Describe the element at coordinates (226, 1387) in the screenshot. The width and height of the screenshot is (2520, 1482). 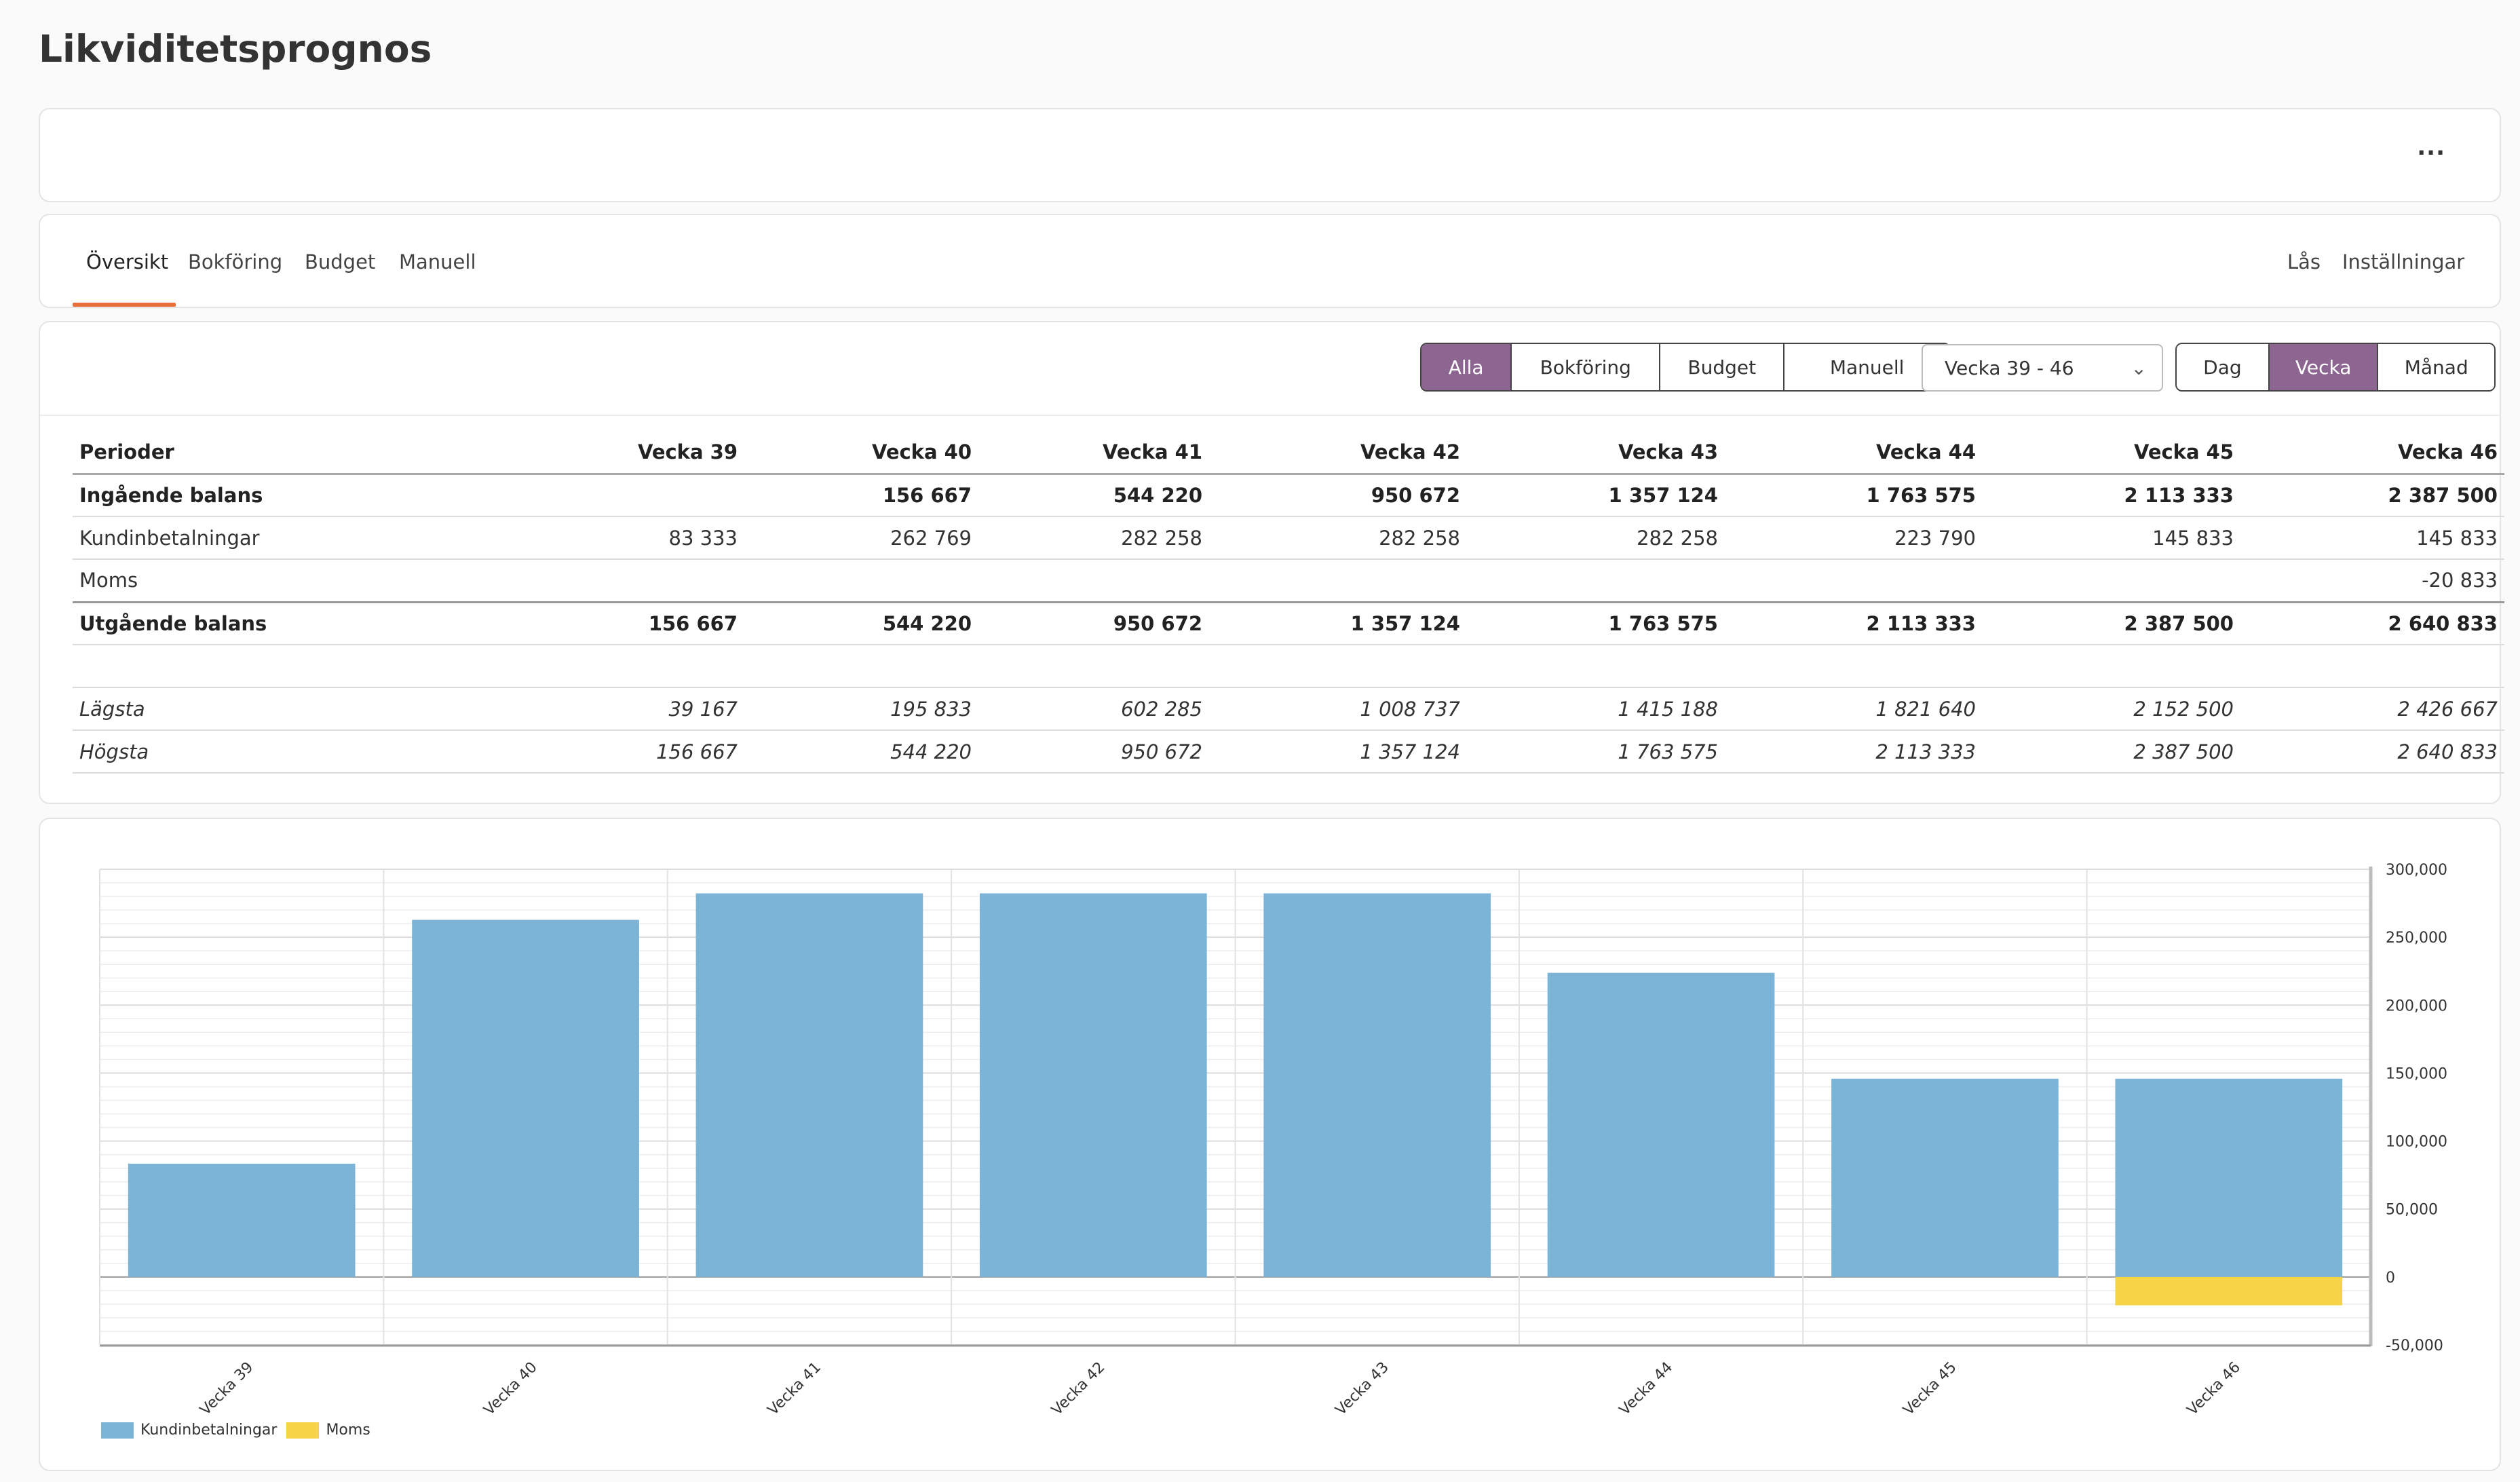
I see `x-tick-label: Vecka 39` at that location.